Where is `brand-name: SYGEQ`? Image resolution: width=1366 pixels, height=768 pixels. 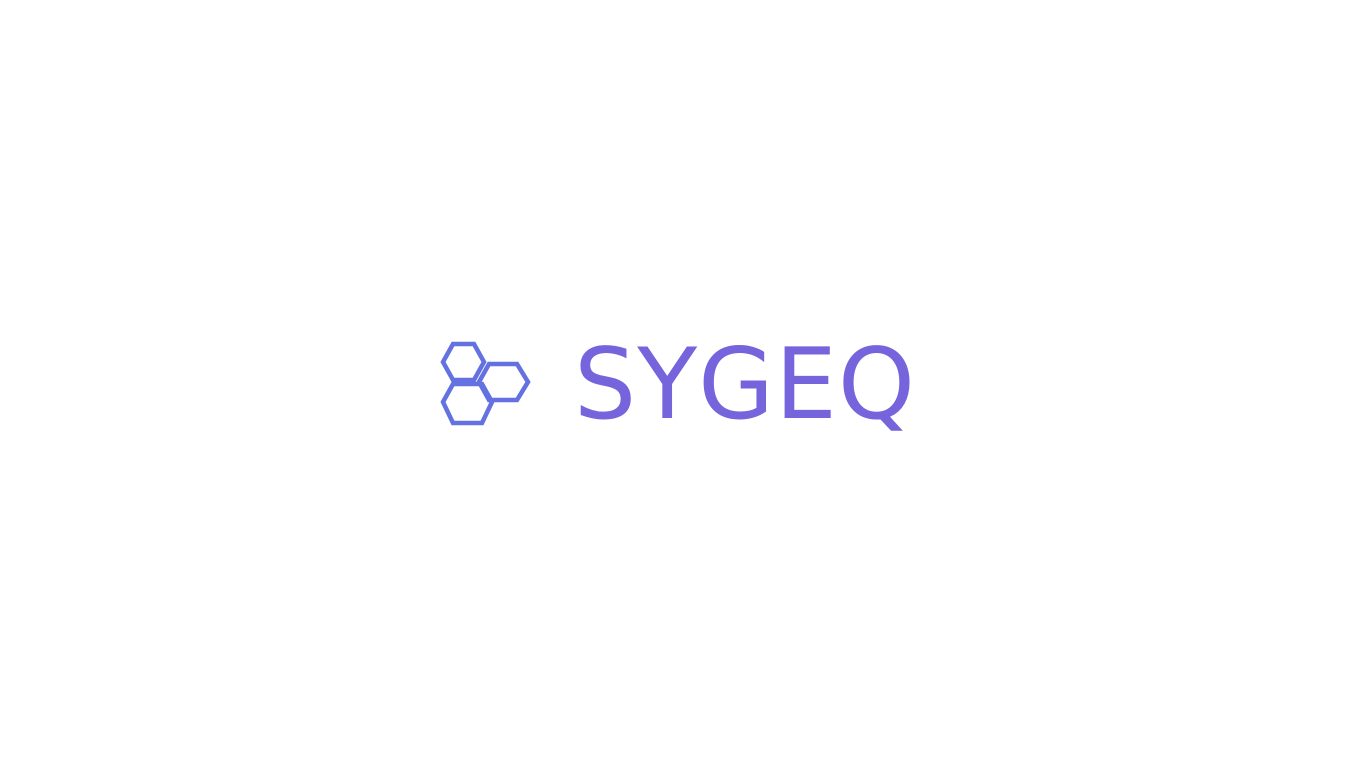
brand-name: SYGEQ is located at coordinates (745, 385).